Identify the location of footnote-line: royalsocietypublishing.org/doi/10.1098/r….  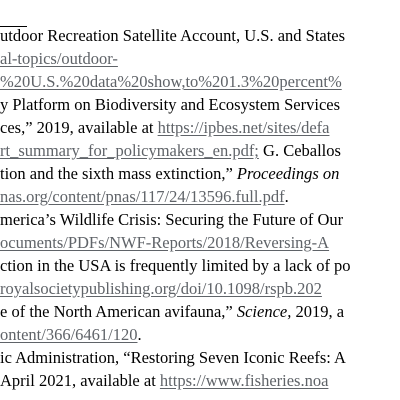
(161, 289).